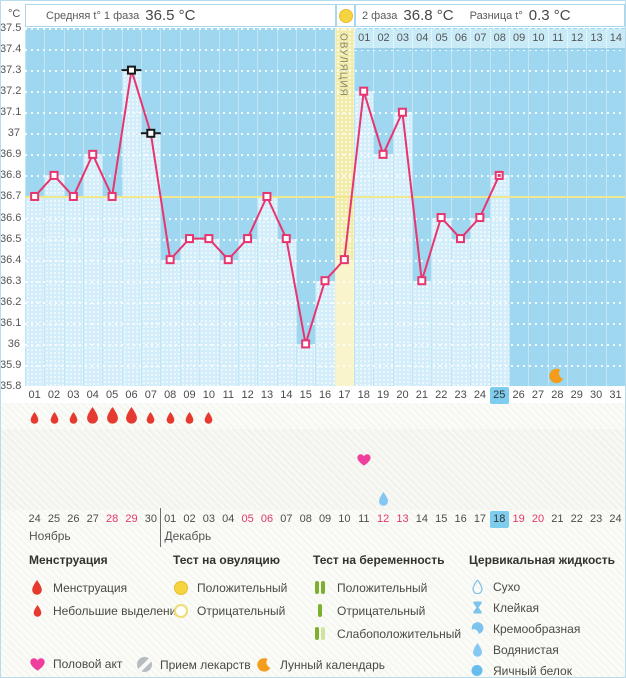 This screenshot has width=626, height=678. I want to click on date-cell: 11, so click(364, 519).